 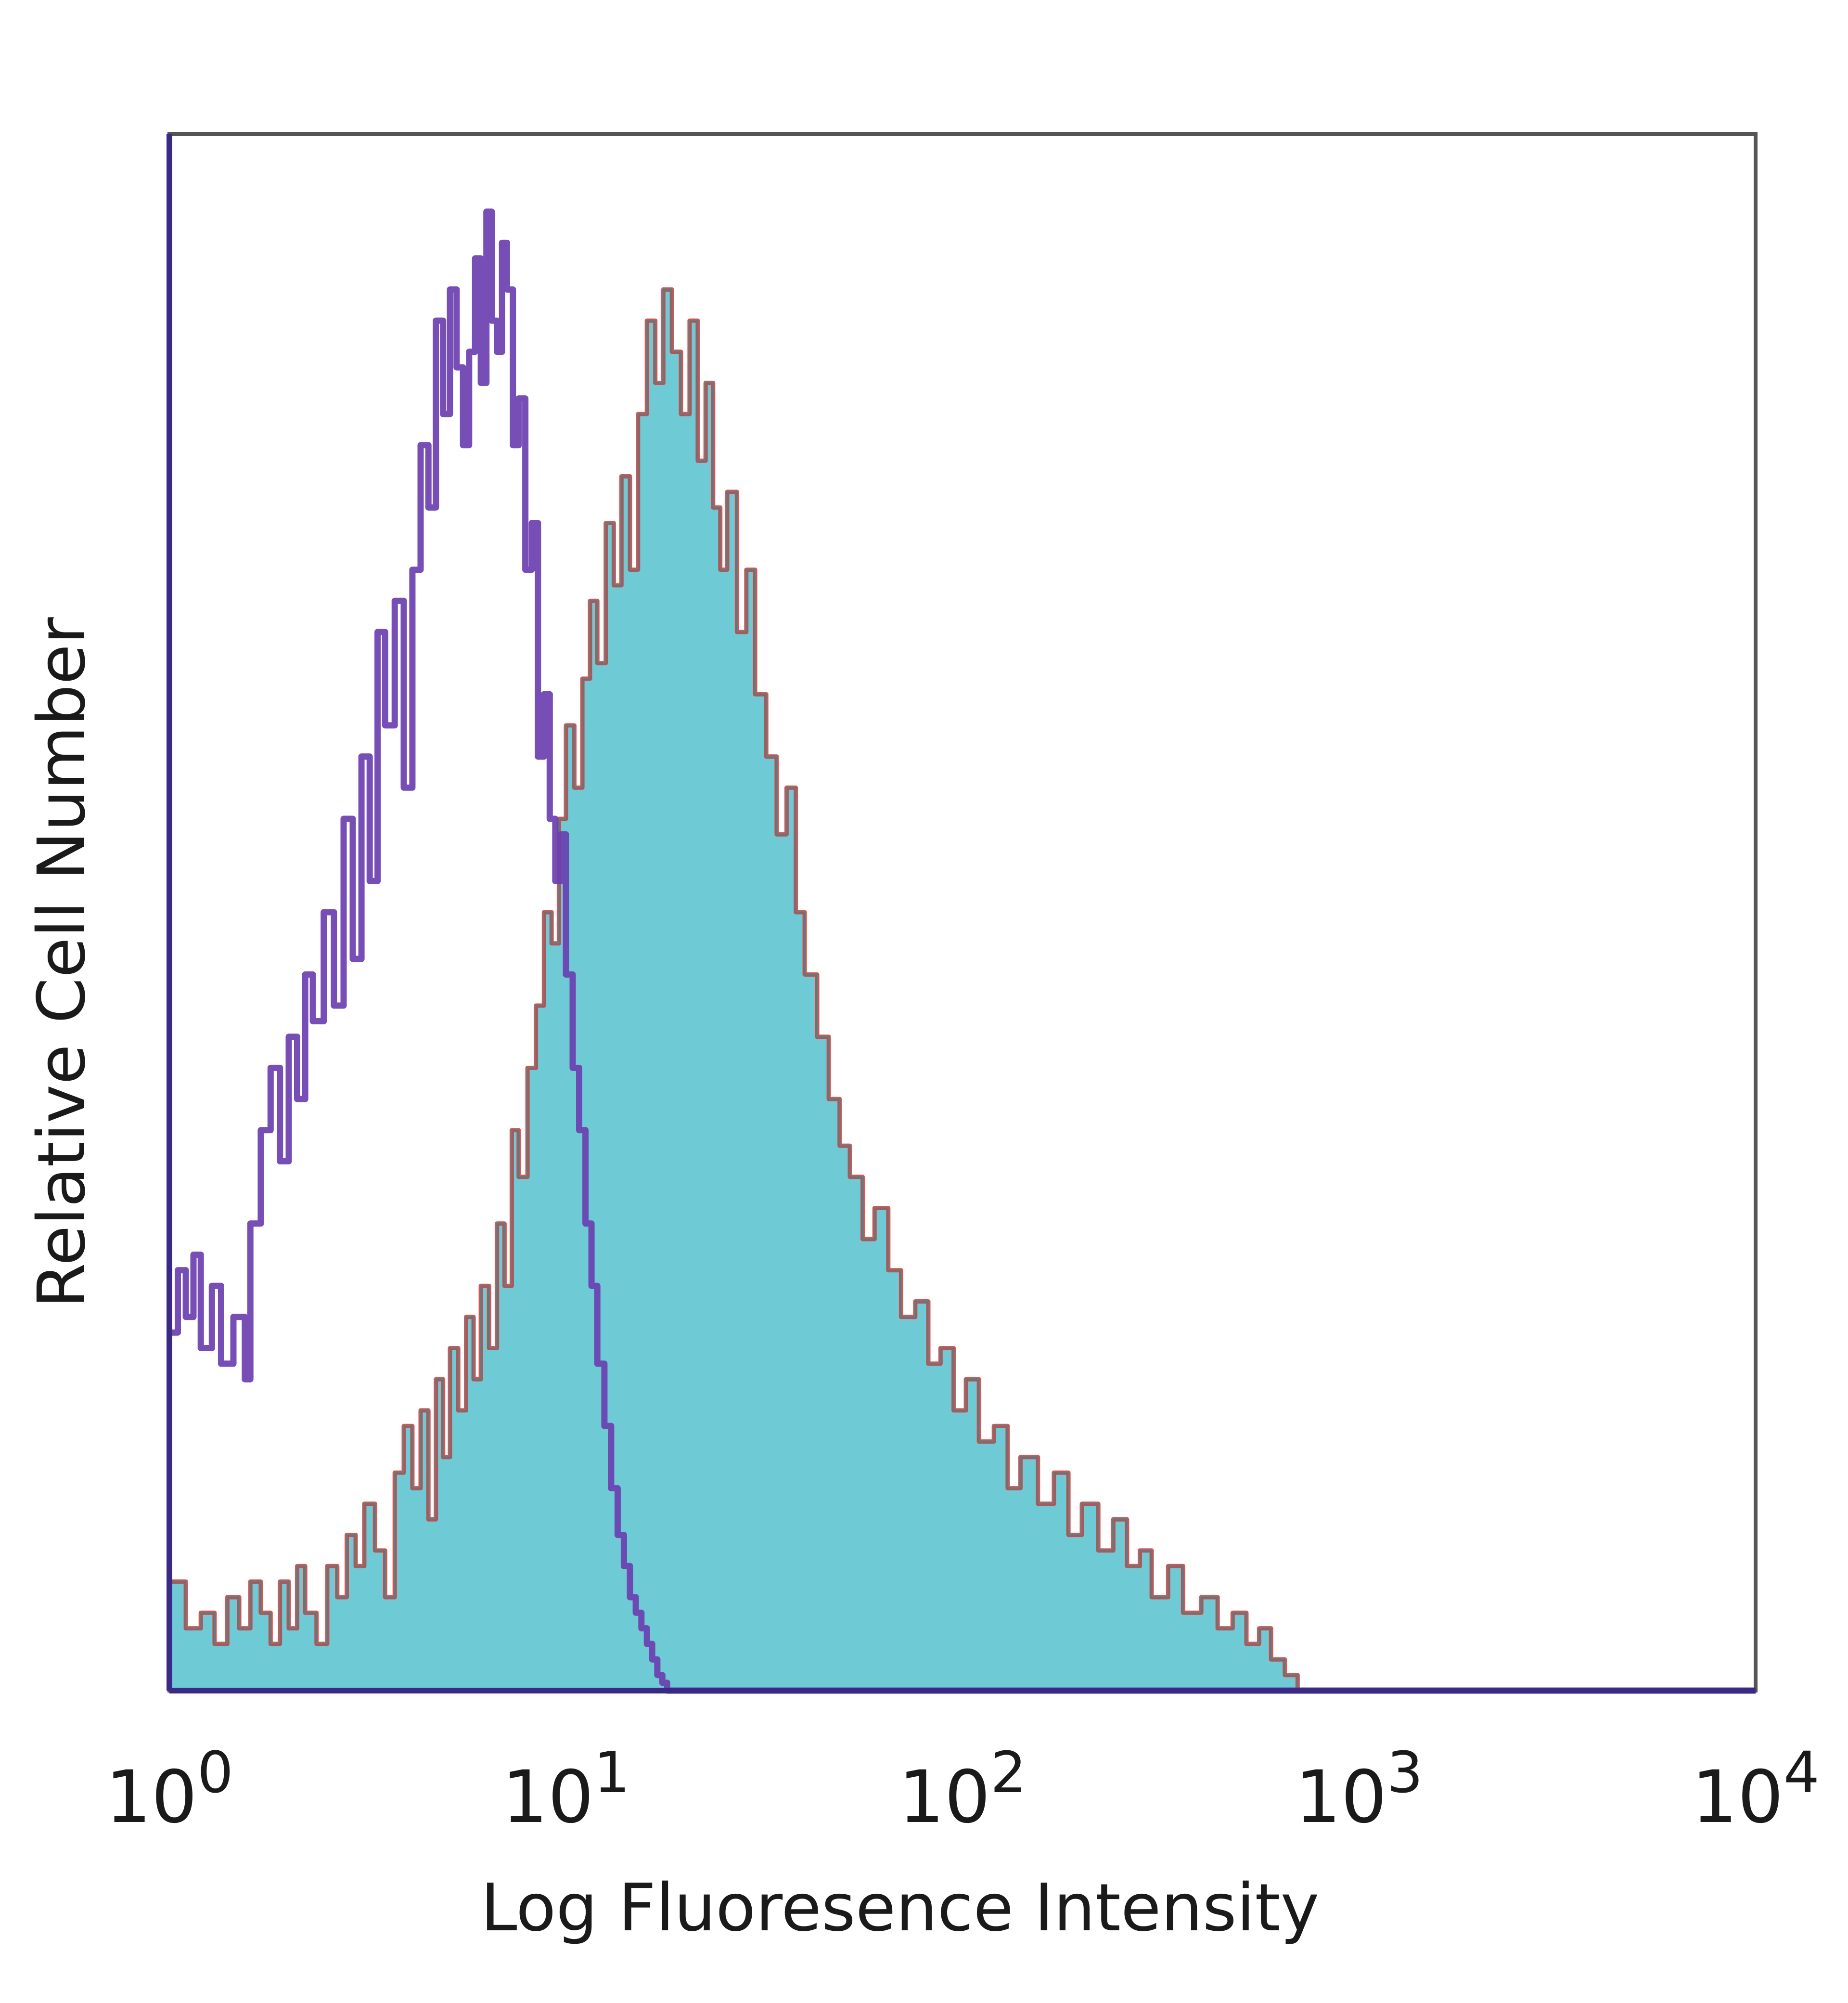 I want to click on x-axis-label: Log Fluoresence Intensity, so click(x=900, y=1908).